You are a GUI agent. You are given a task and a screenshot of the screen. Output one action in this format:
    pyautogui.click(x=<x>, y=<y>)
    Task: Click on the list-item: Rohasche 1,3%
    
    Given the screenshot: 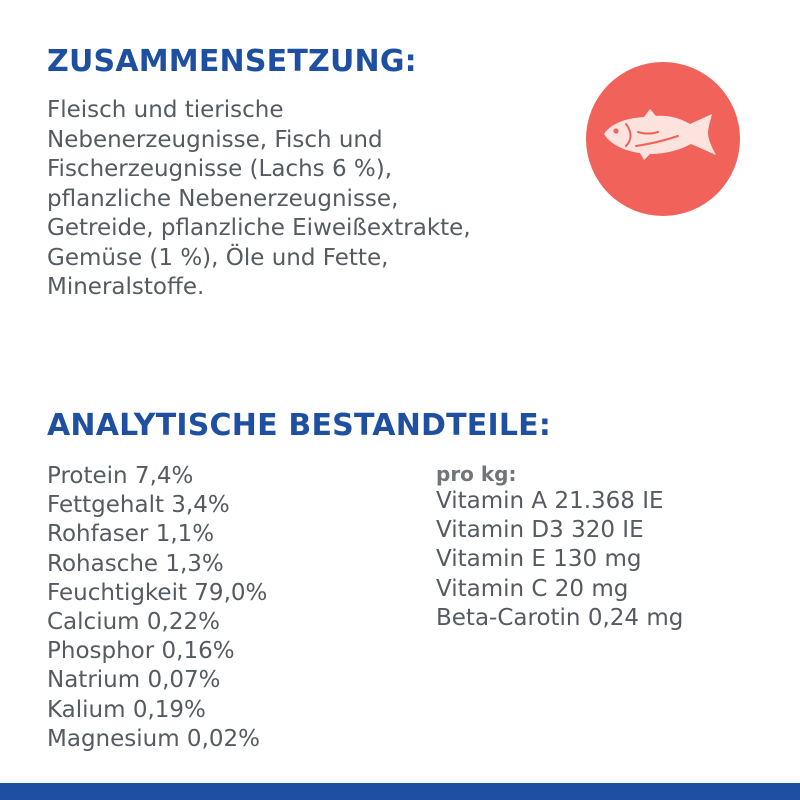 What is the action you would take?
    pyautogui.click(x=135, y=563)
    